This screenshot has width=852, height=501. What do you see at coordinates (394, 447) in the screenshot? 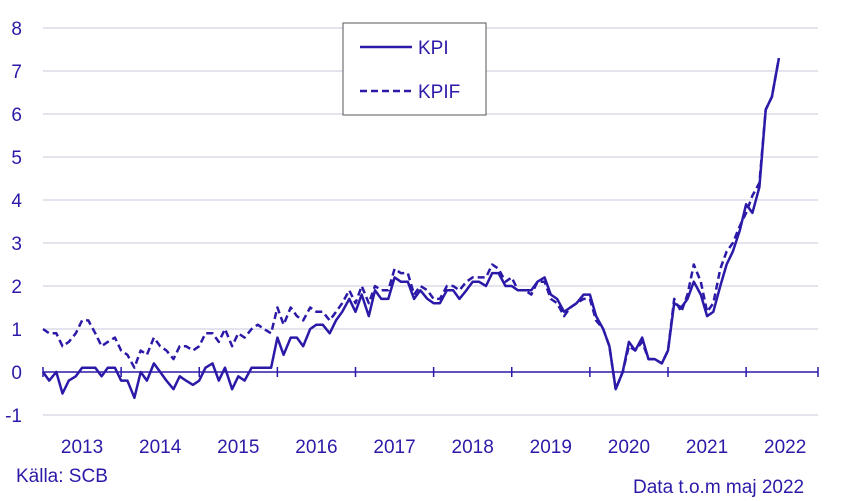
I see `x-tick-label: 2017` at bounding box center [394, 447].